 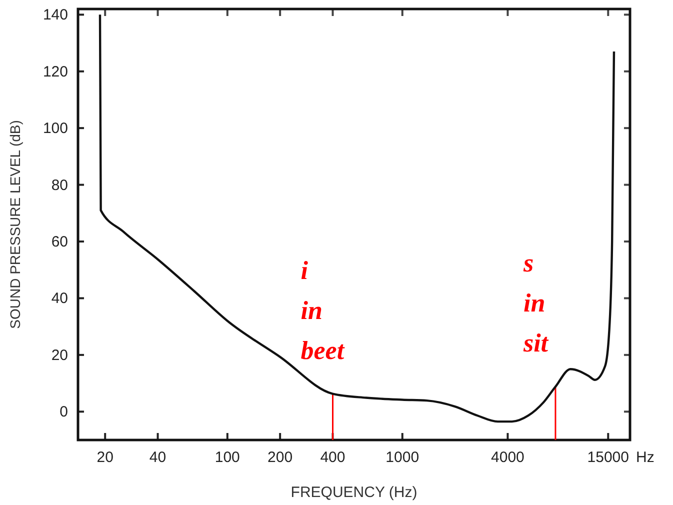 What do you see at coordinates (322, 310) in the screenshot?
I see `ref-line-label: i in beet` at bounding box center [322, 310].